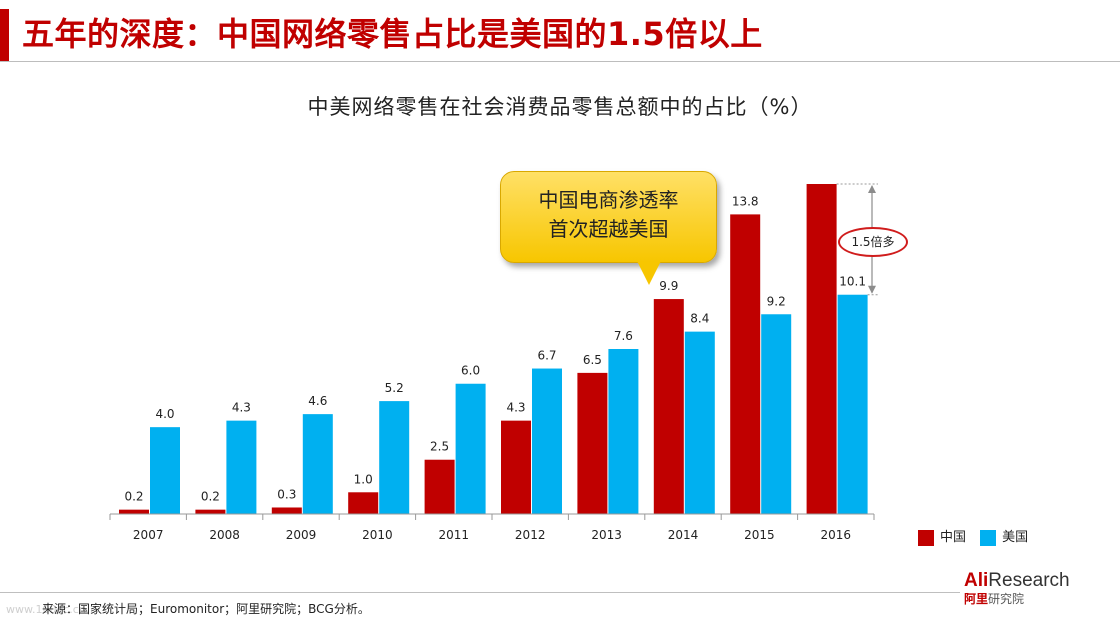  I want to click on data-label-usa-2007: 4.0, so click(164, 414).